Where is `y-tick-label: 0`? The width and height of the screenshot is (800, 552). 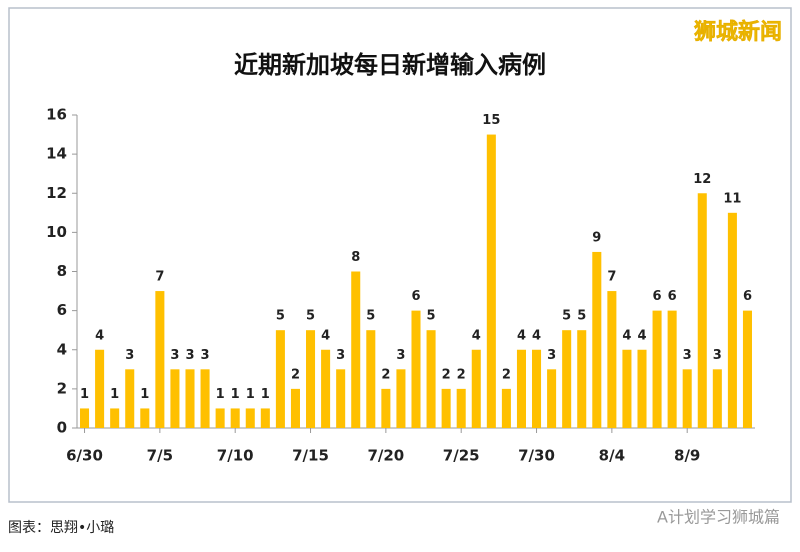
y-tick-label: 0 is located at coordinates (62, 428).